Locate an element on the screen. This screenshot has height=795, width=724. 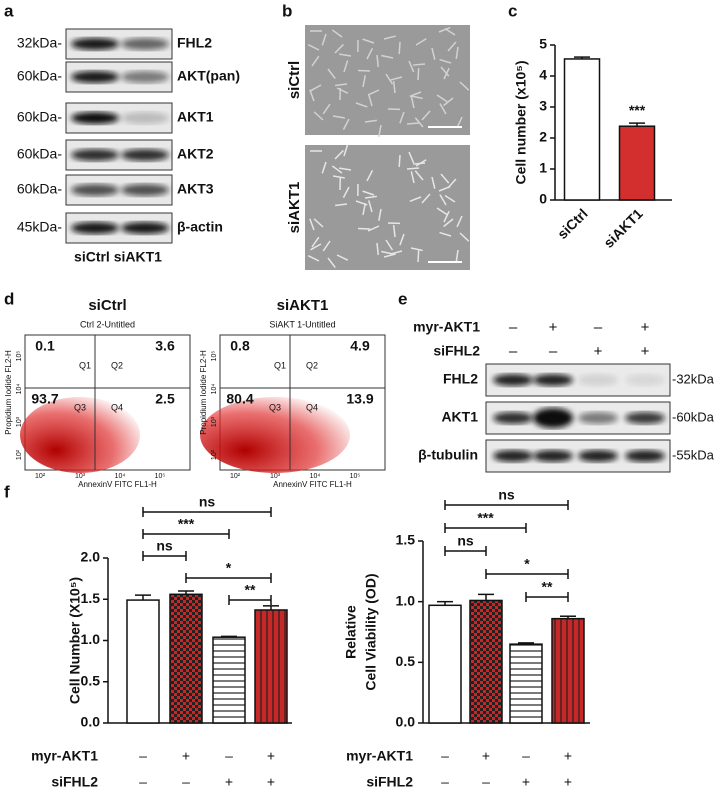
y-tick-label: 0.5 is located at coordinates (91, 680).